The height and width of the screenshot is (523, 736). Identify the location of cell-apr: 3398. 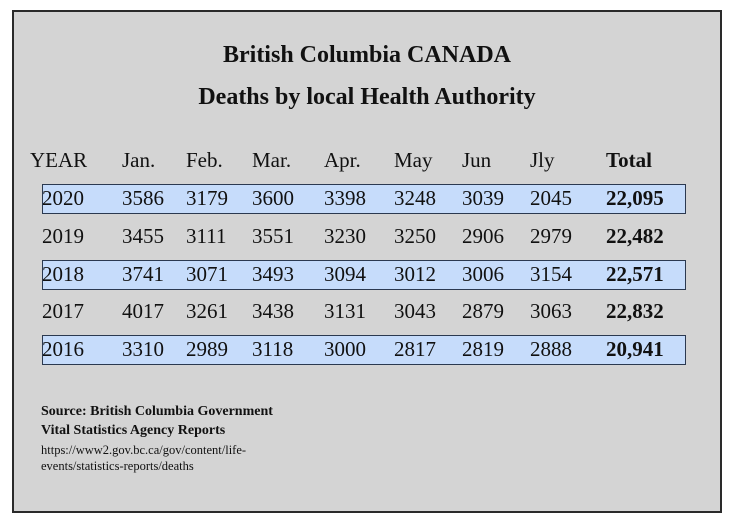
(345, 198).